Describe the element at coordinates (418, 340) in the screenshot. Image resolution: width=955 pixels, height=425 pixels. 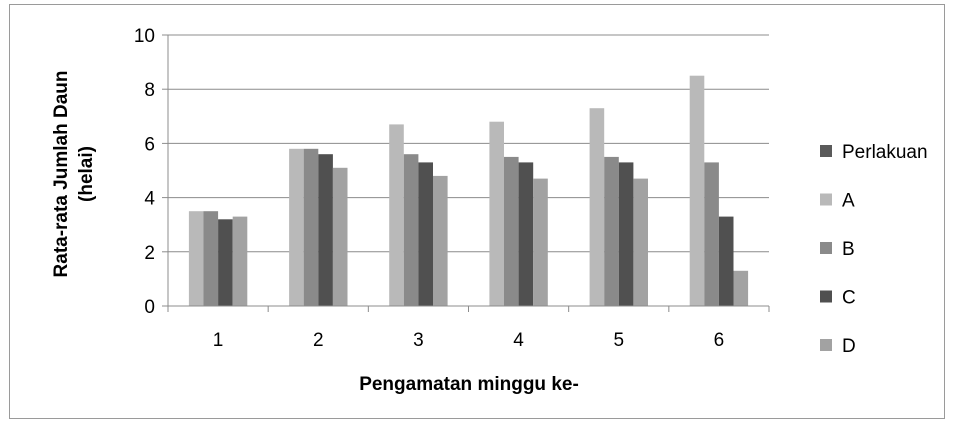
I see `x-tick-label: 3` at that location.